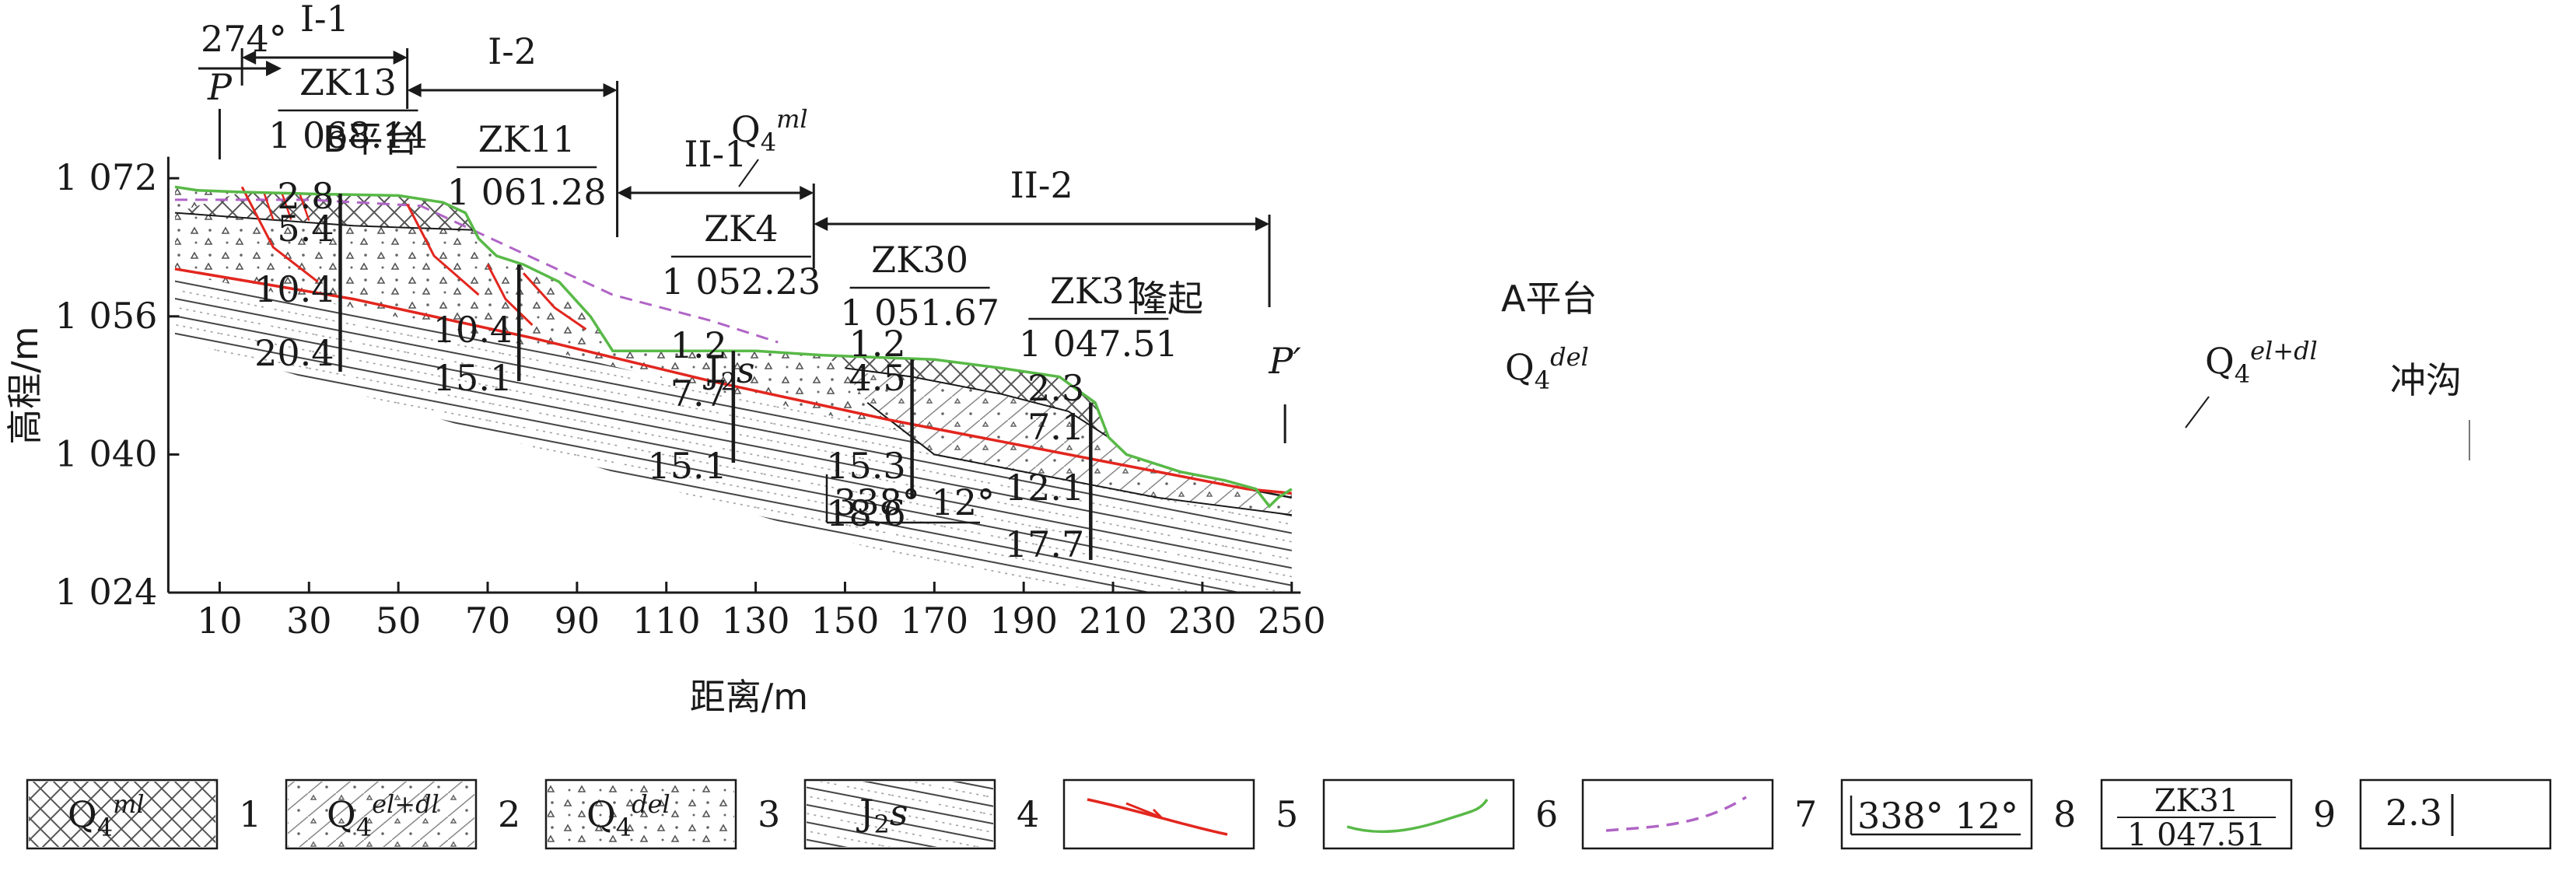  What do you see at coordinates (715, 154) in the screenshot?
I see `zone-label: II-1` at bounding box center [715, 154].